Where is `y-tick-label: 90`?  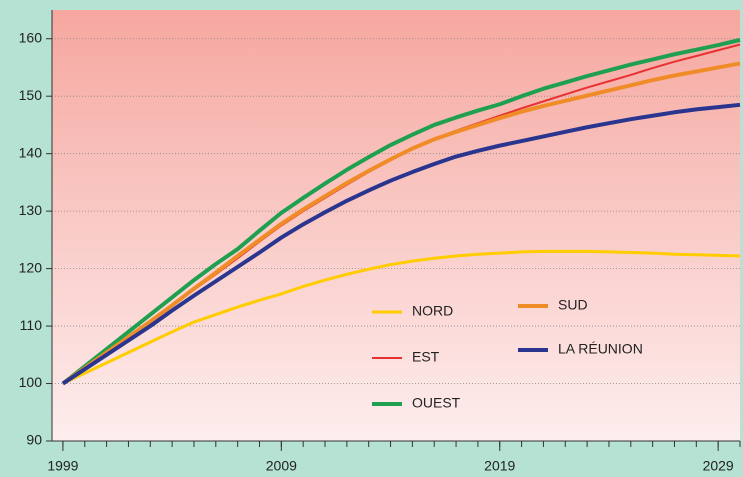 y-tick-label: 90 is located at coordinates (34, 440).